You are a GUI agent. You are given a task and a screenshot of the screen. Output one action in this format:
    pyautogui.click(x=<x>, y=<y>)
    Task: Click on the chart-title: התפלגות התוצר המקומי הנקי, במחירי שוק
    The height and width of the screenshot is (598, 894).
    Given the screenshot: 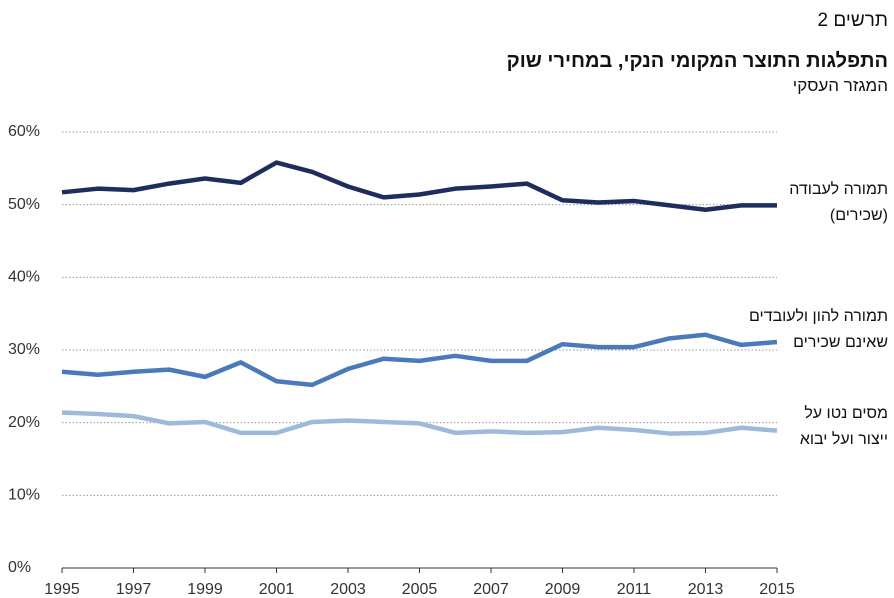 What is the action you would take?
    pyautogui.click(x=697, y=61)
    